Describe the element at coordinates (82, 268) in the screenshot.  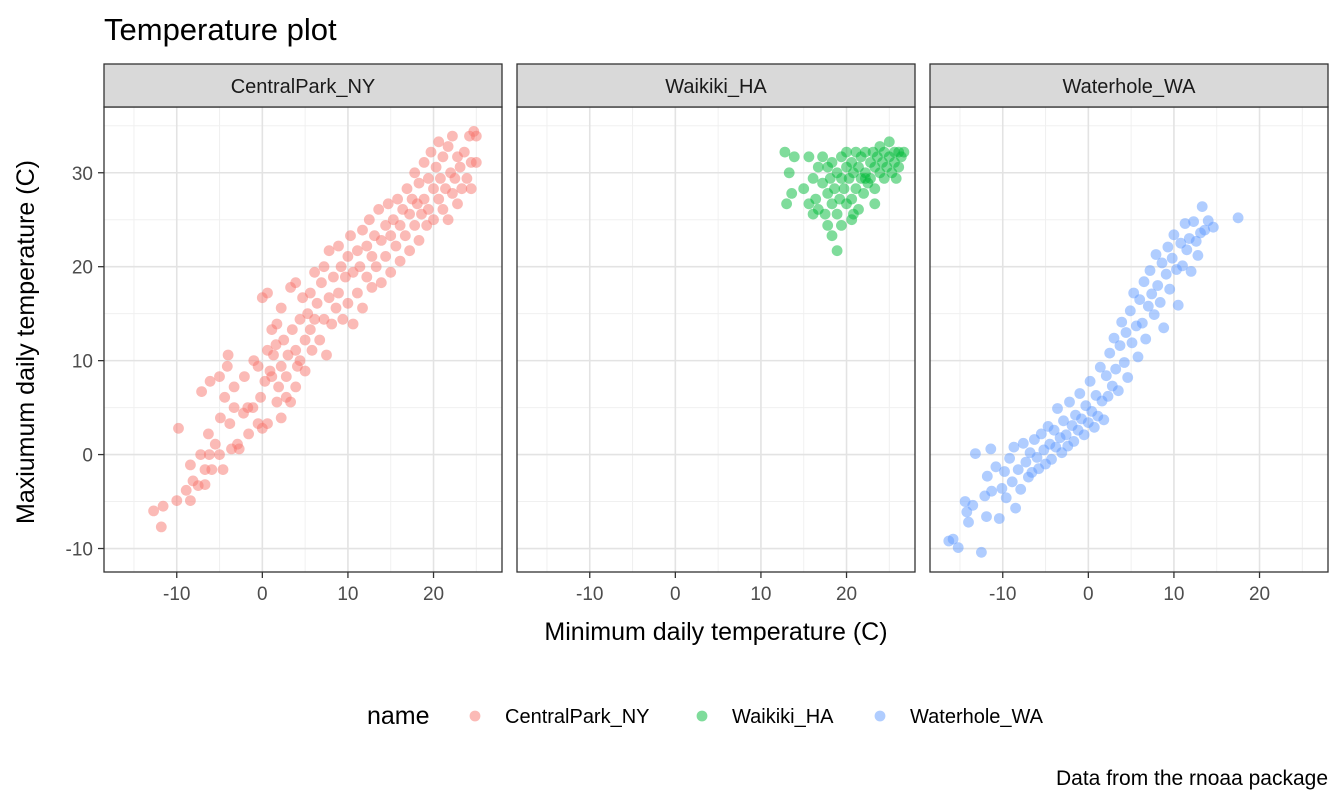
I see `y-tick-label: 20` at that location.